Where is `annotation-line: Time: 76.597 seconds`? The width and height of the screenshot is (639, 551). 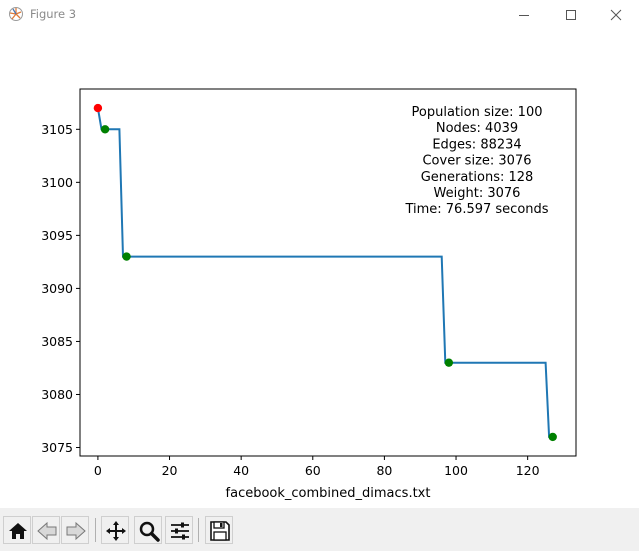
annotation-line: Time: 76.597 seconds is located at coordinates (476, 209).